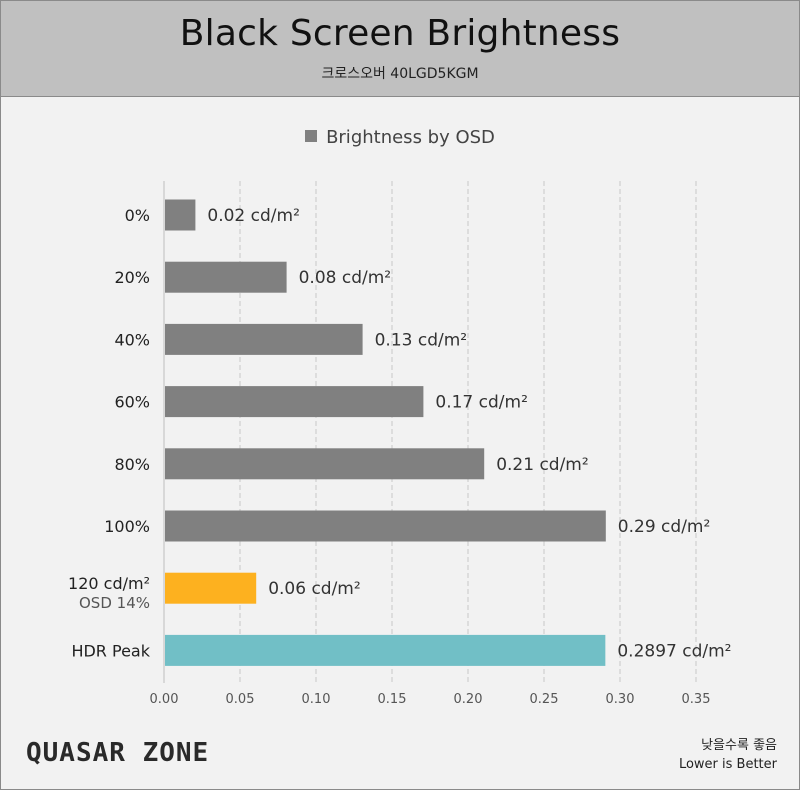 The width and height of the screenshot is (800, 790). Describe the element at coordinates (410, 137) in the screenshot. I see `legend-label: Brightness by OSD` at that location.